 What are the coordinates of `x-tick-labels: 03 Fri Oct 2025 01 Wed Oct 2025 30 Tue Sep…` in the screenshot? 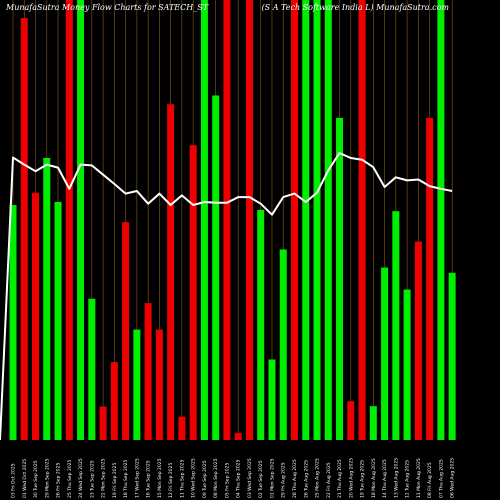 It's located at (233, 478).